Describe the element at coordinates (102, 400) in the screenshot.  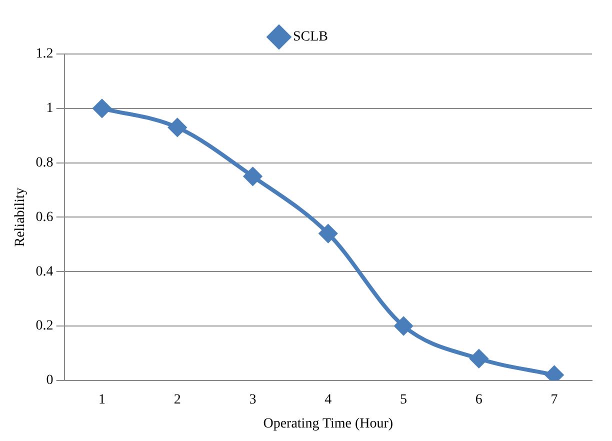
I see `x-tick-label: 1` at that location.